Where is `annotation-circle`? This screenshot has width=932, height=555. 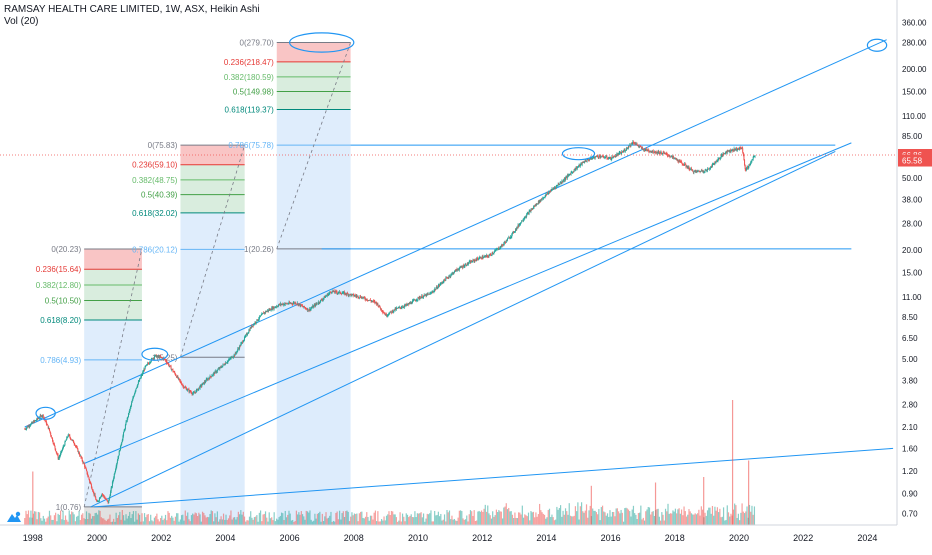 annotation-circle is located at coordinates (578, 154).